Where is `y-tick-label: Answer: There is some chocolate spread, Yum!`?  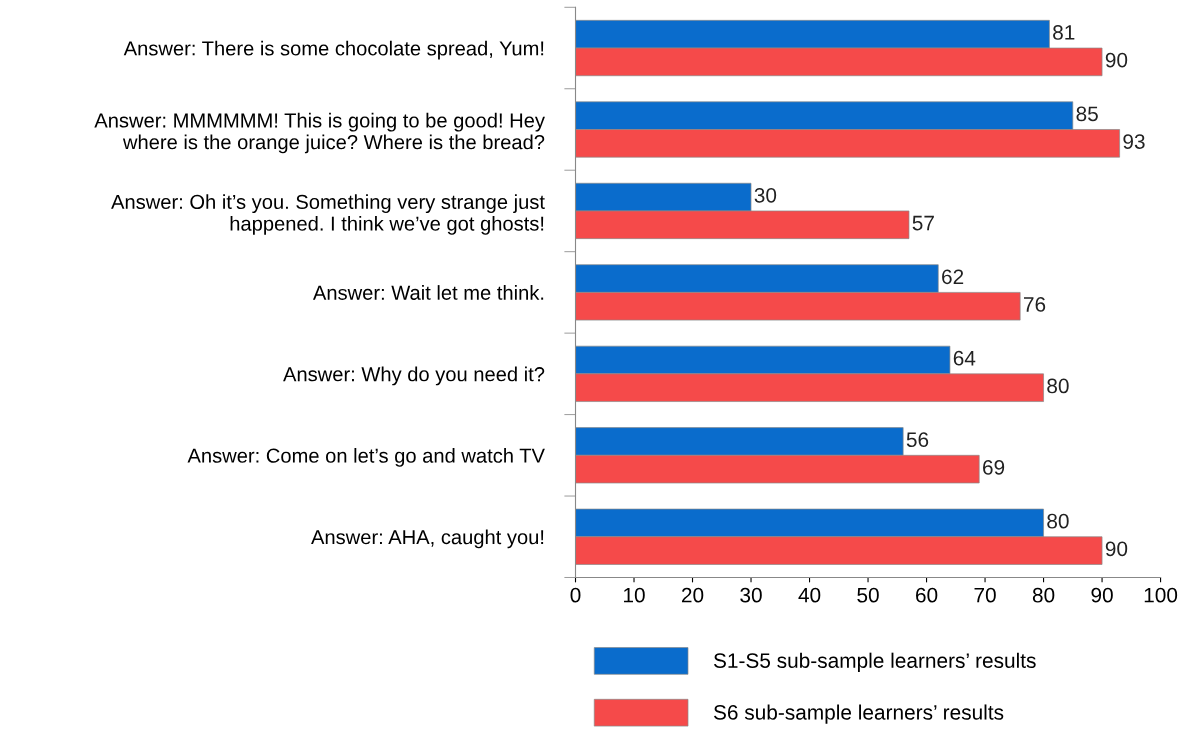 y-tick-label: Answer: There is some chocolate spread, Yum! is located at coordinates (333, 50).